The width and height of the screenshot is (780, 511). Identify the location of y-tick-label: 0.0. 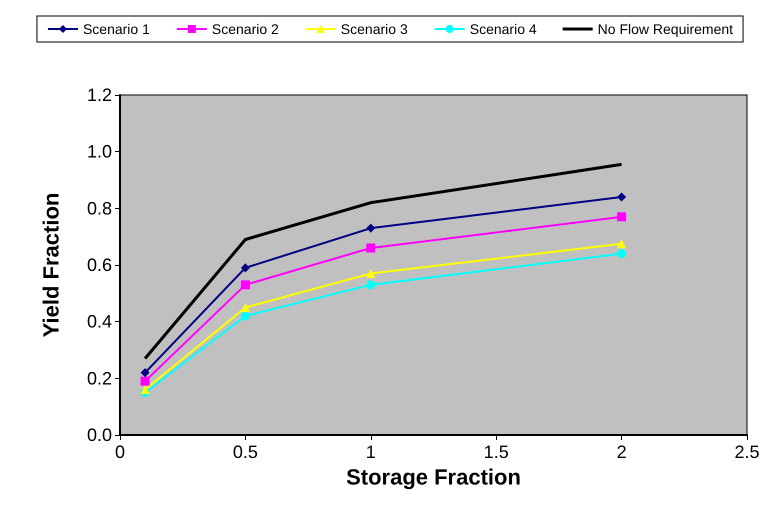
(99, 435).